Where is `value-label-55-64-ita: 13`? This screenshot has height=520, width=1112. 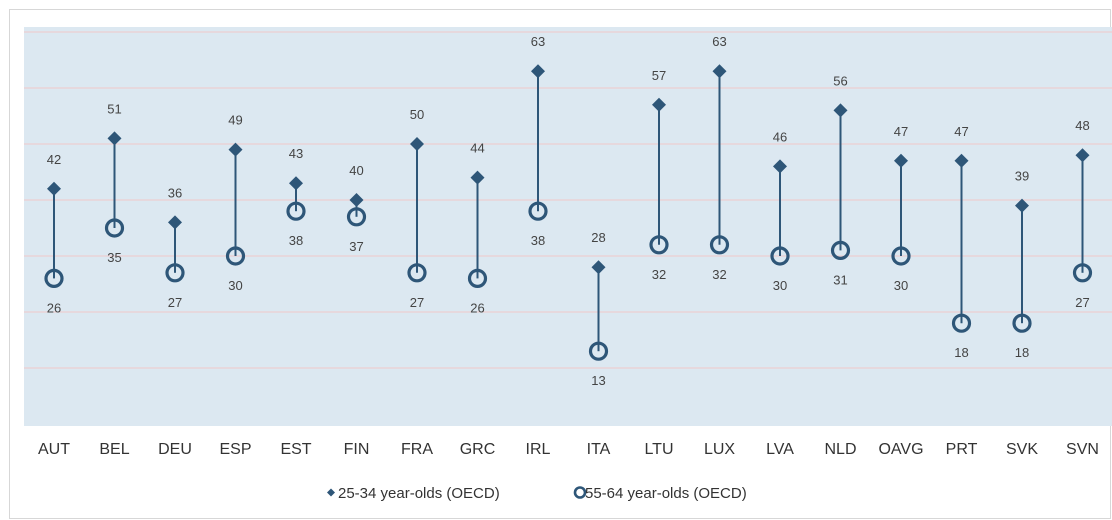
value-label-55-64-ita: 13 is located at coordinates (598, 380).